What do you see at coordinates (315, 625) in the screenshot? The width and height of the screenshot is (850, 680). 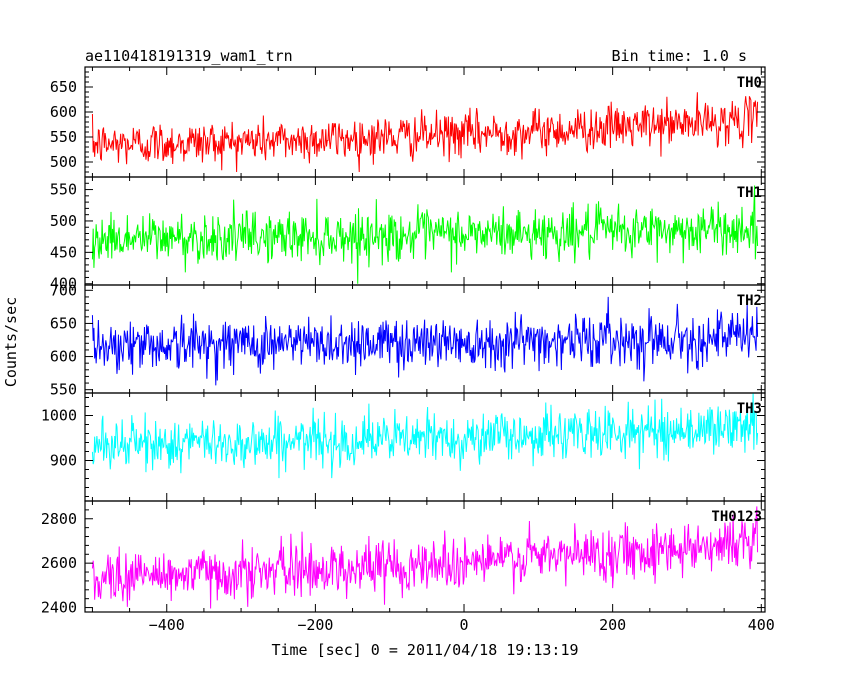 I see `x-tick-label: −200` at bounding box center [315, 625].